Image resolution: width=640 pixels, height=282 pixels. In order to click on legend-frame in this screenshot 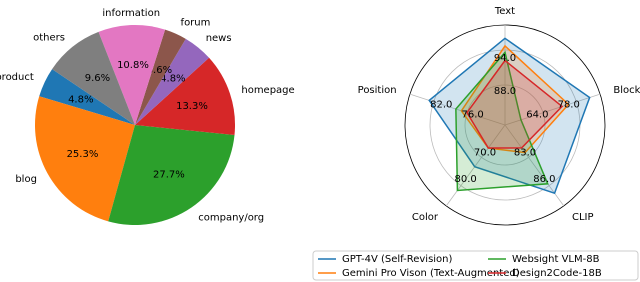, I will do `click(475, 265)`.